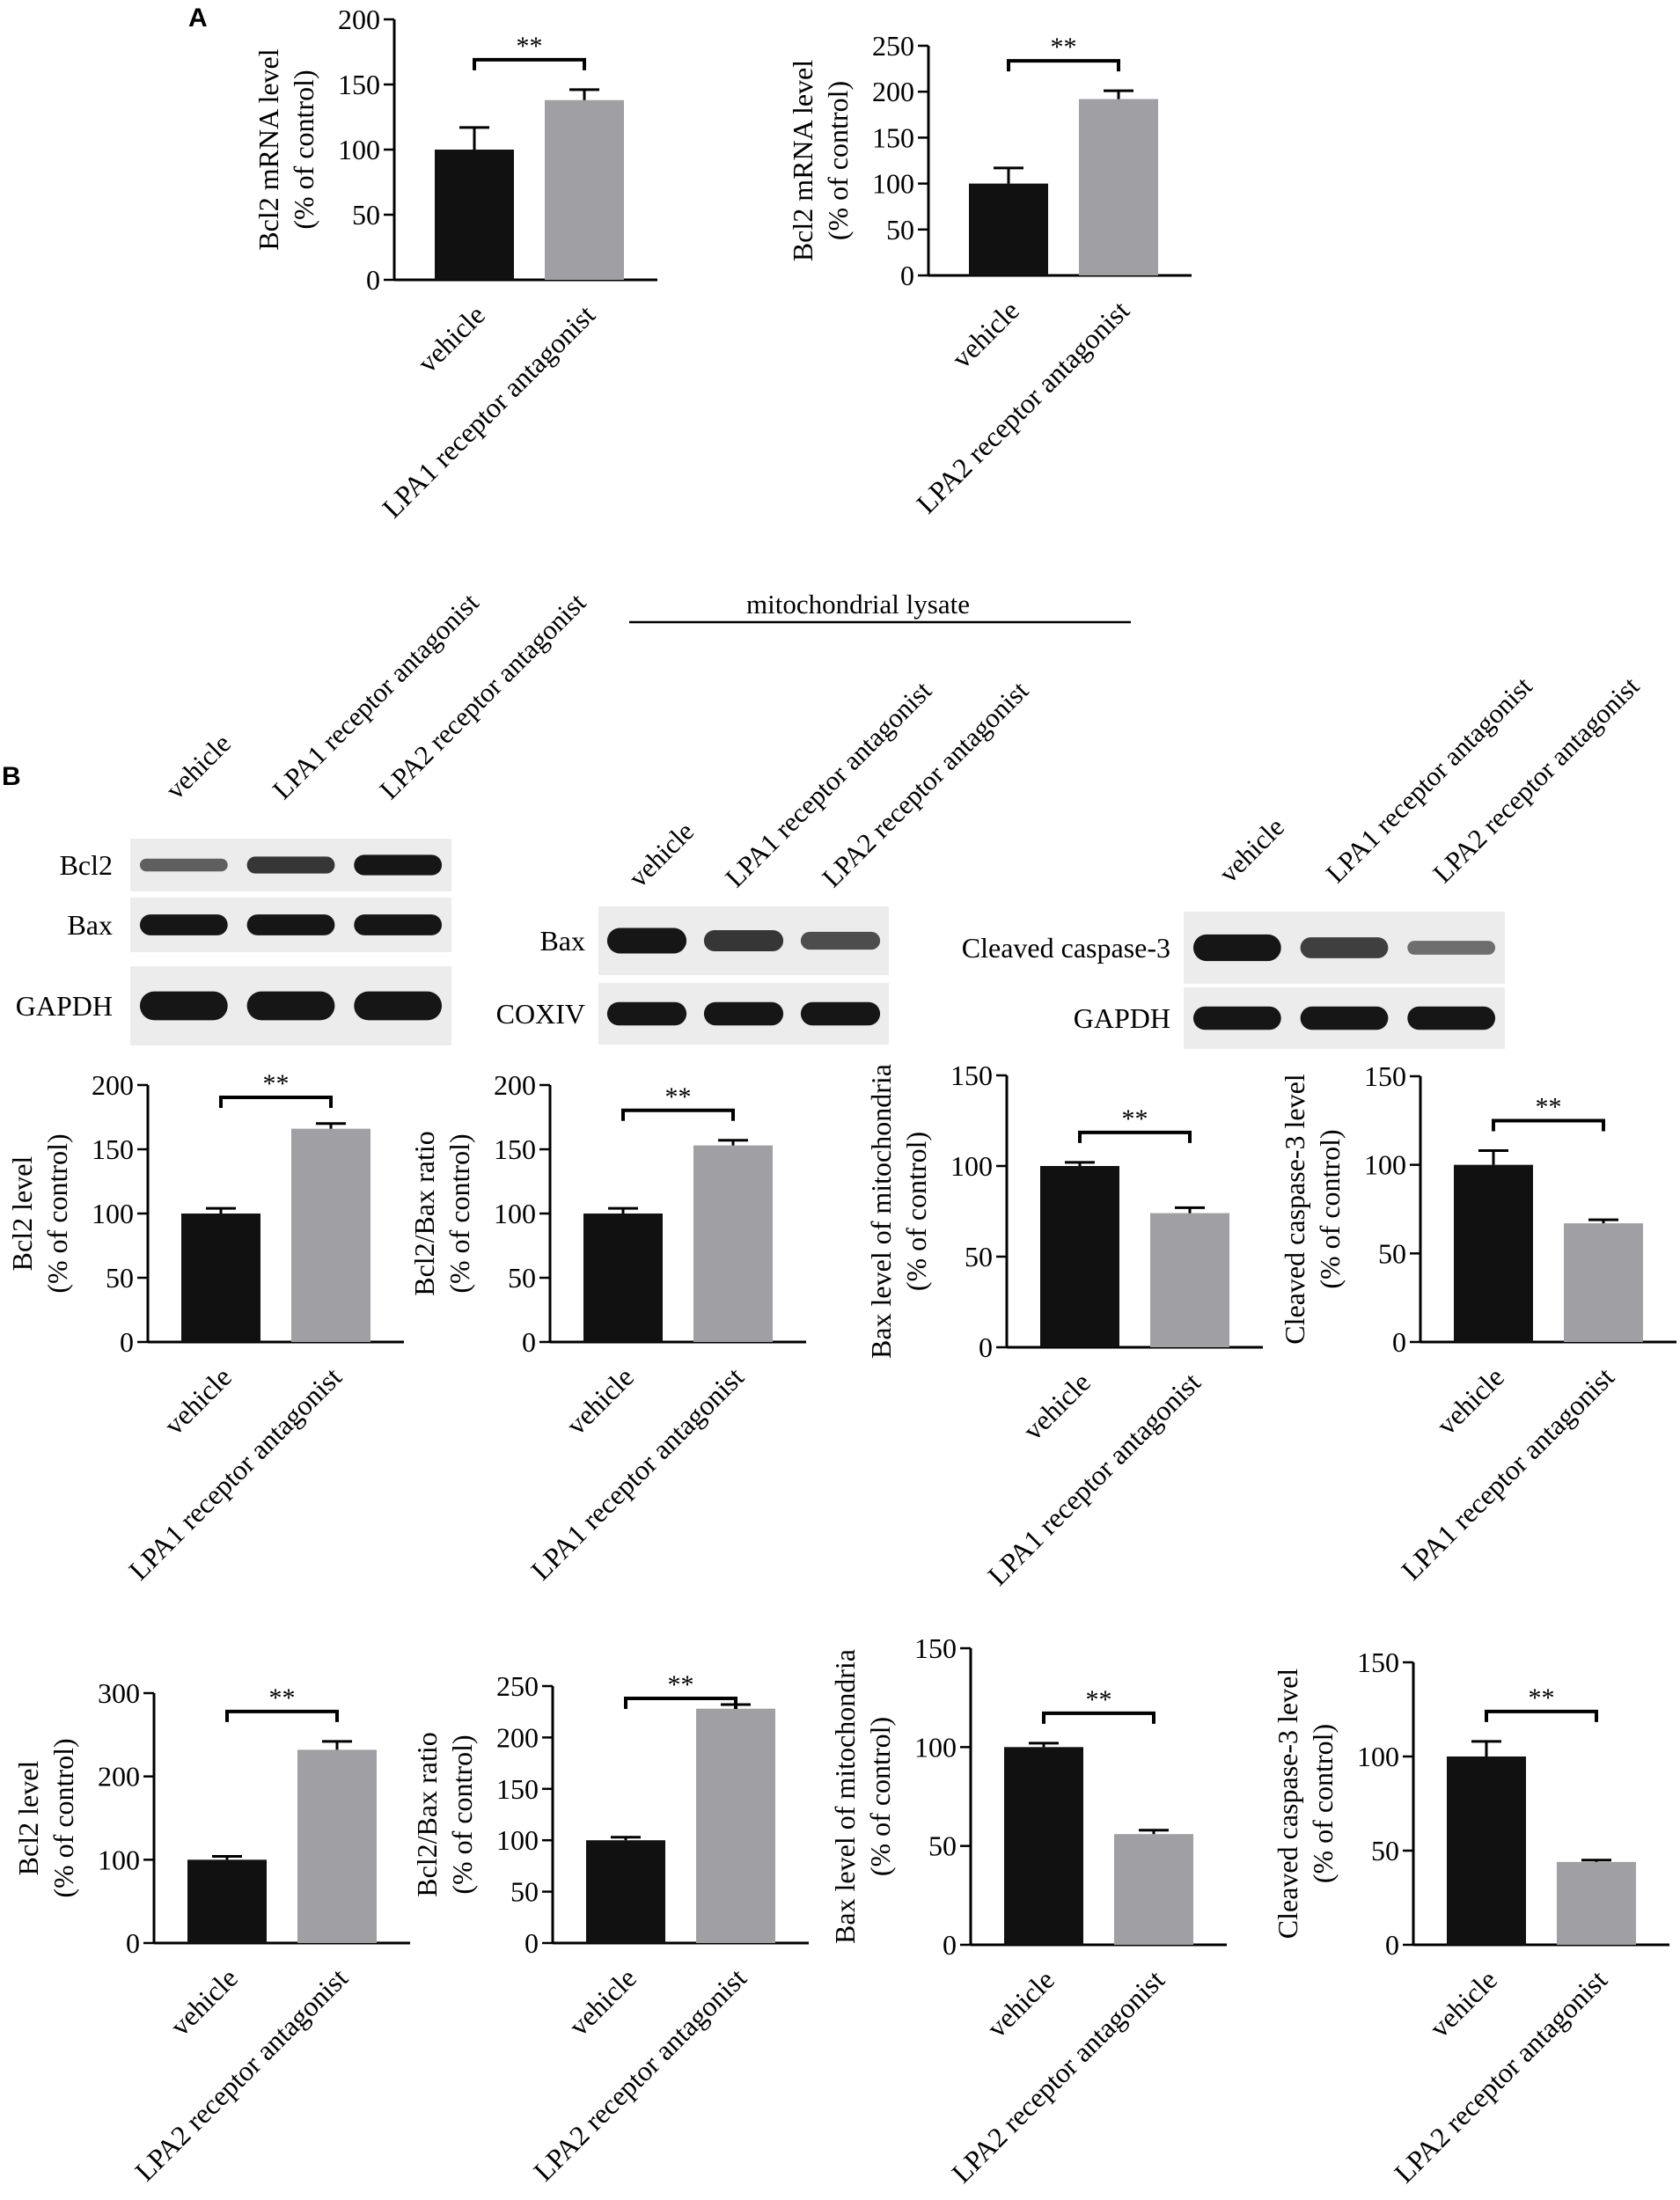  What do you see at coordinates (1066, 948) in the screenshot?
I see `blot-row-label: Cleaved caspase-3` at bounding box center [1066, 948].